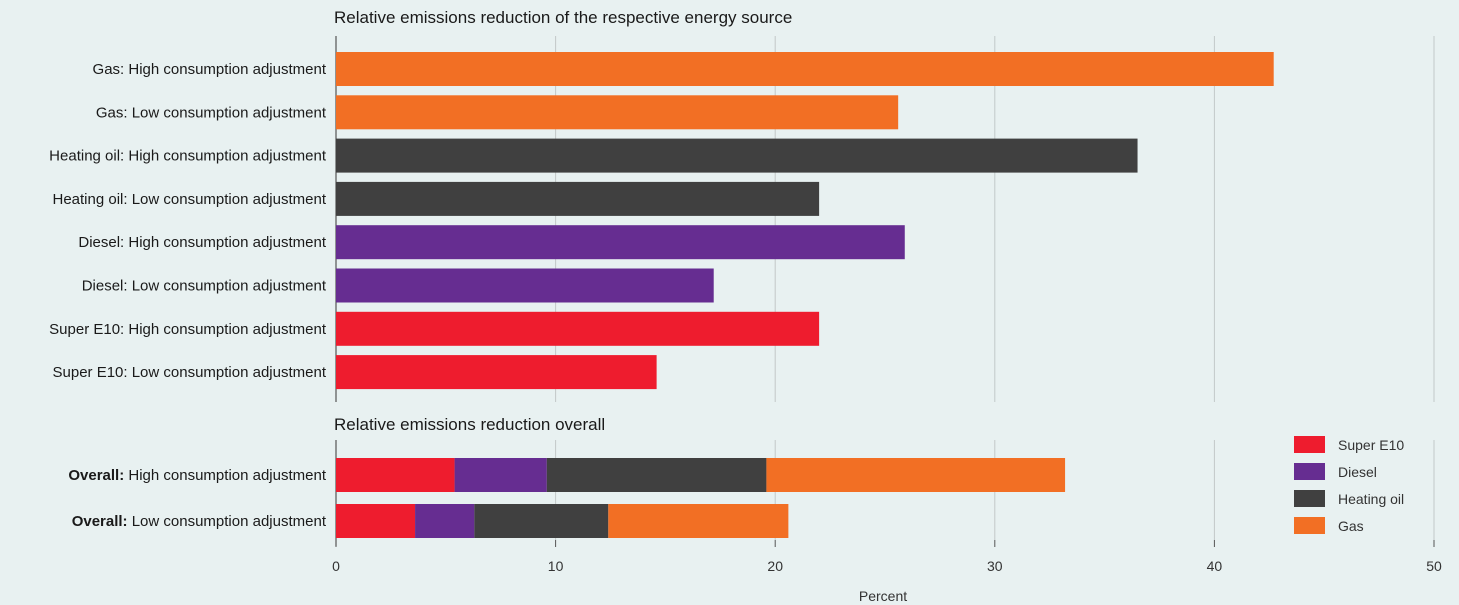 This screenshot has width=1459, height=605. What do you see at coordinates (111, 69) in the screenshot?
I see `category-label-0-prefix: Gas:` at bounding box center [111, 69].